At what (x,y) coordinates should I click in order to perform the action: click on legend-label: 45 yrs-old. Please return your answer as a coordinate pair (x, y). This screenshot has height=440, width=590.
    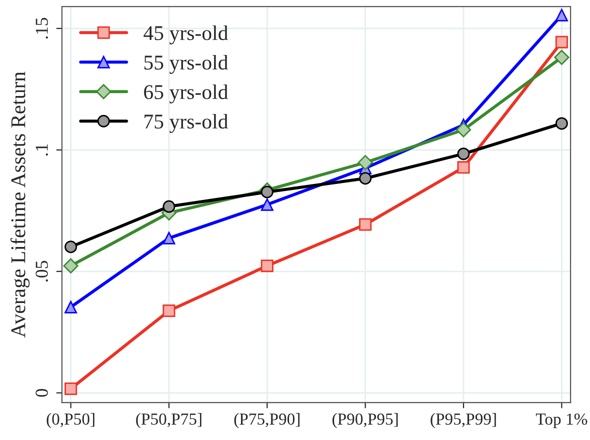
    Looking at the image, I should click on (186, 34).